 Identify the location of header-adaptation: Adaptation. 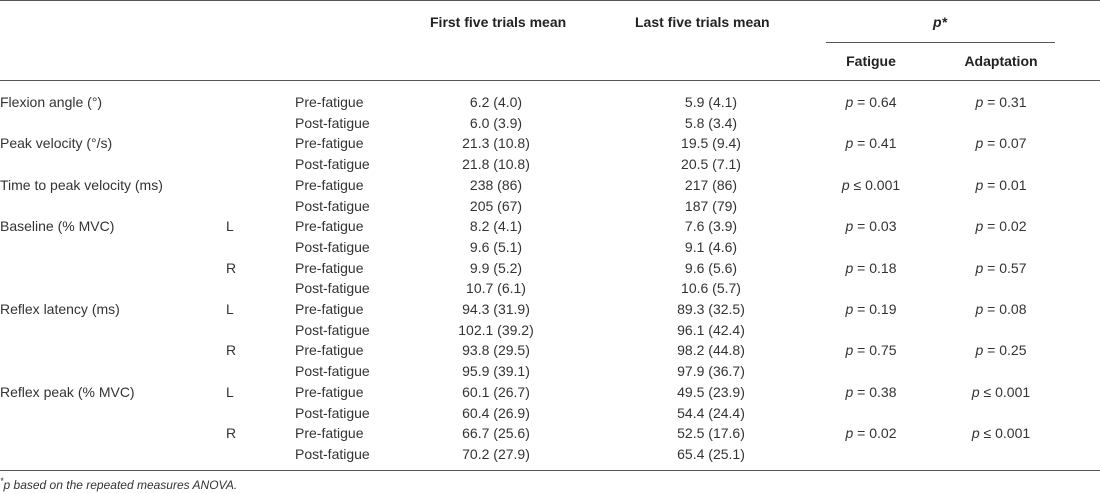
(1001, 61).